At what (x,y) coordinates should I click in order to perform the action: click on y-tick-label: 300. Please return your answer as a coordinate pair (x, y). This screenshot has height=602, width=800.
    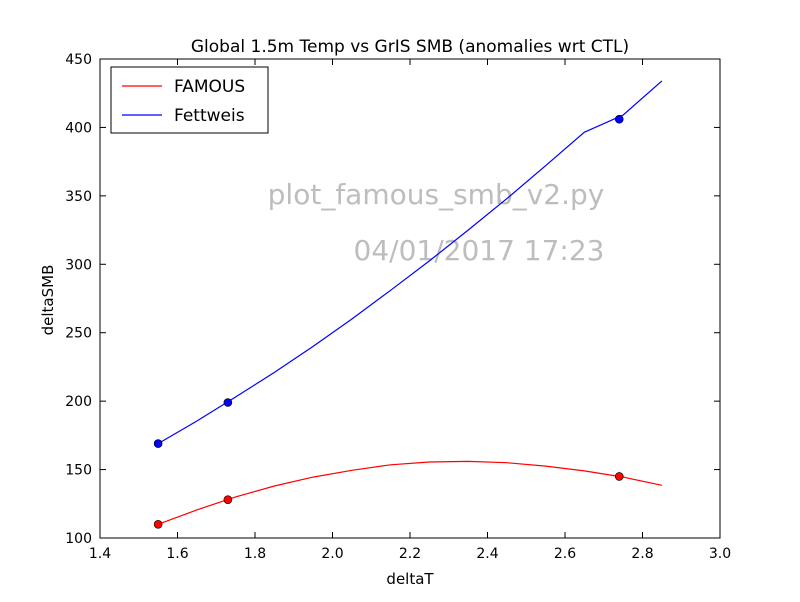
    Looking at the image, I should click on (78, 265).